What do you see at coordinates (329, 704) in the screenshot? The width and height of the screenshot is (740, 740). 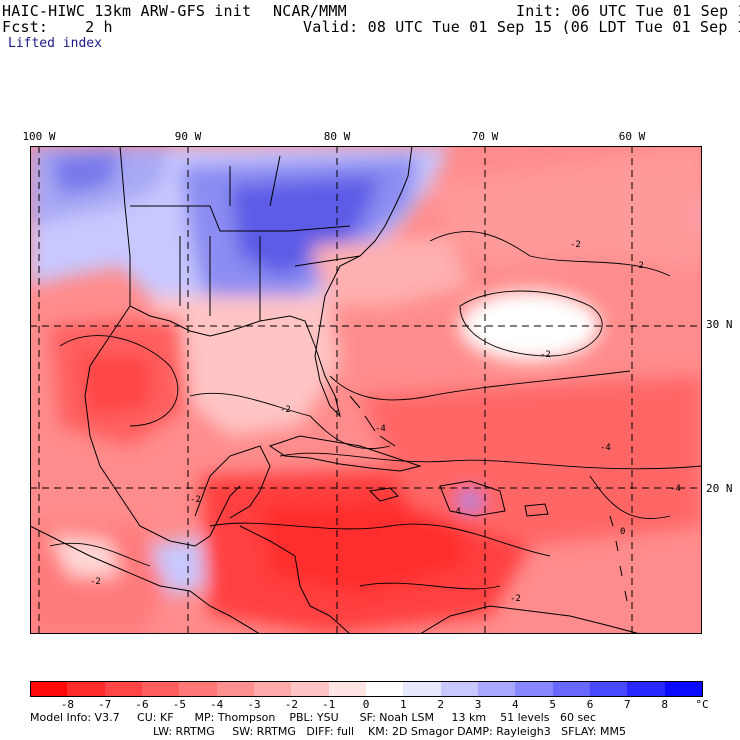 I see `colorbar-tick-label: -1` at bounding box center [329, 704].